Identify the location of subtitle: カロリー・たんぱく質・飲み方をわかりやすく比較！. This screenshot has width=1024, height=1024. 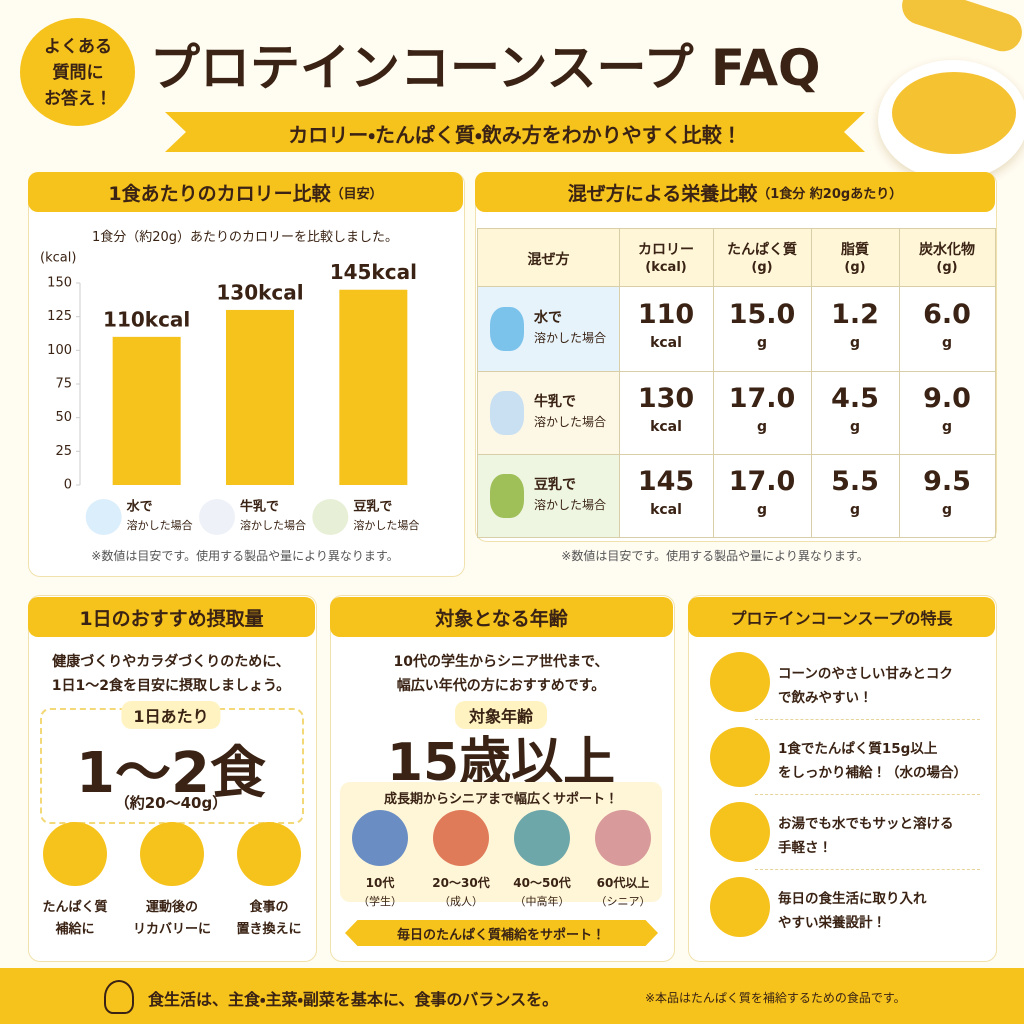
(515, 135).